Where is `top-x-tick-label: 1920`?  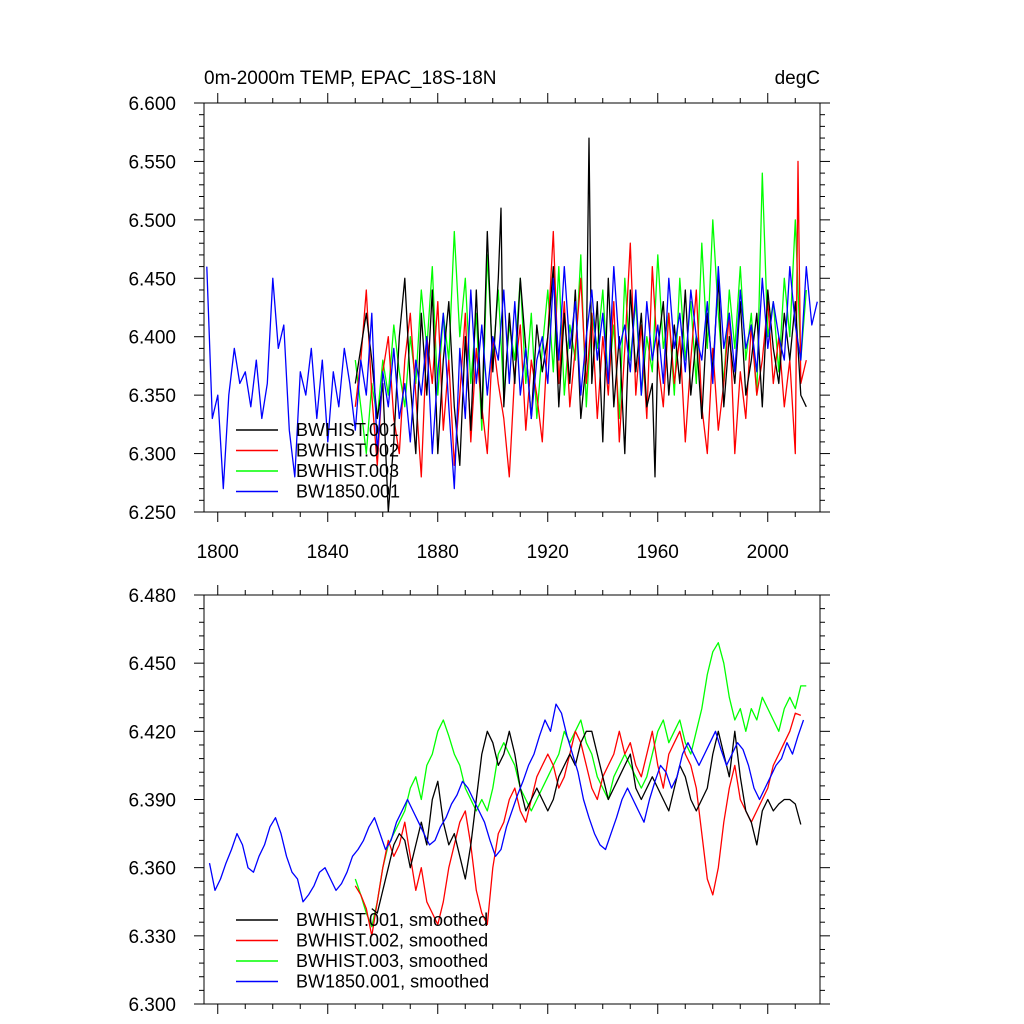
top-x-tick-label: 1920 is located at coordinates (548, 552).